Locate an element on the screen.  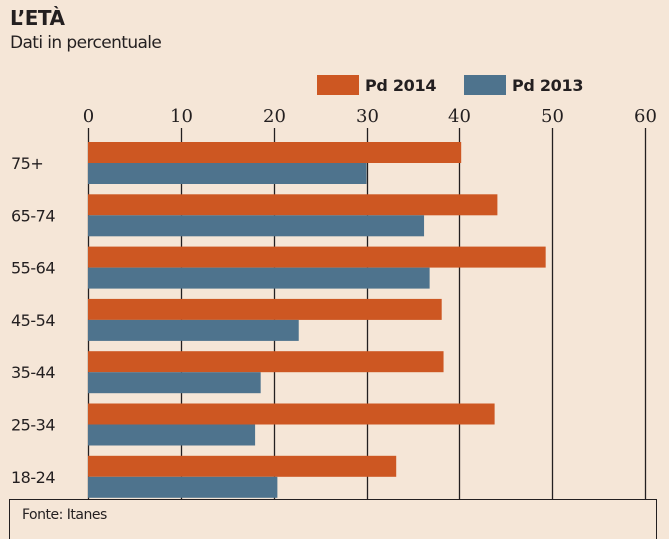
x-tick-label-50: 50 is located at coordinates (552, 116).